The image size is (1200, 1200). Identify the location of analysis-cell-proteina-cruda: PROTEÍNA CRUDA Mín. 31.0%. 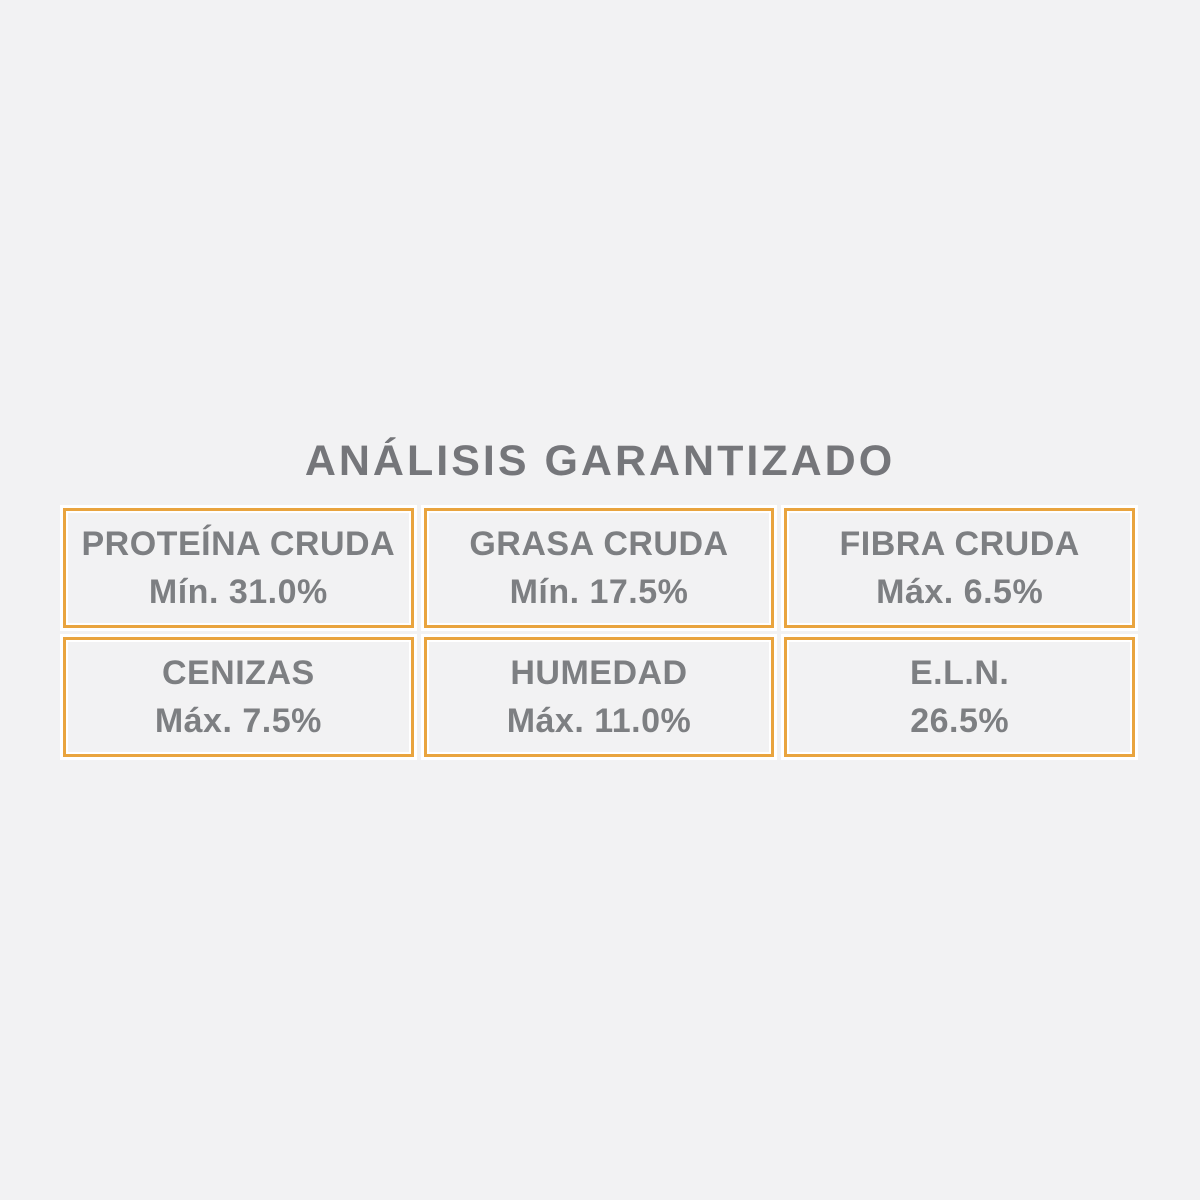
(238, 568).